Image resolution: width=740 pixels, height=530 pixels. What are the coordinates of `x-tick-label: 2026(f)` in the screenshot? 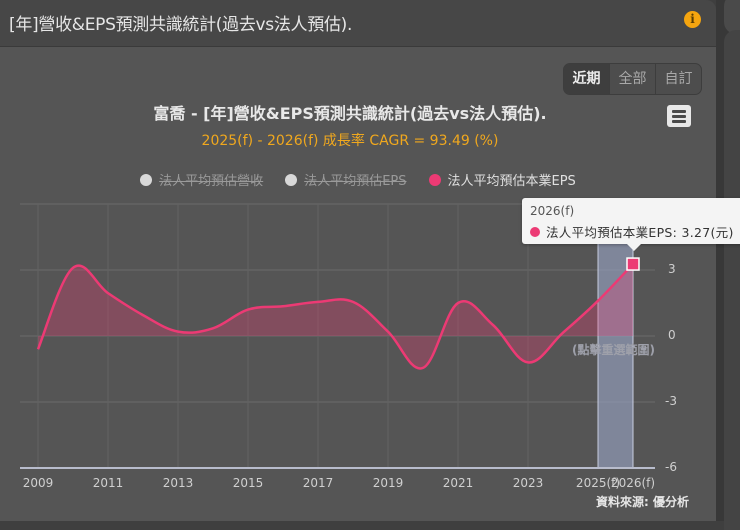 It's located at (633, 483).